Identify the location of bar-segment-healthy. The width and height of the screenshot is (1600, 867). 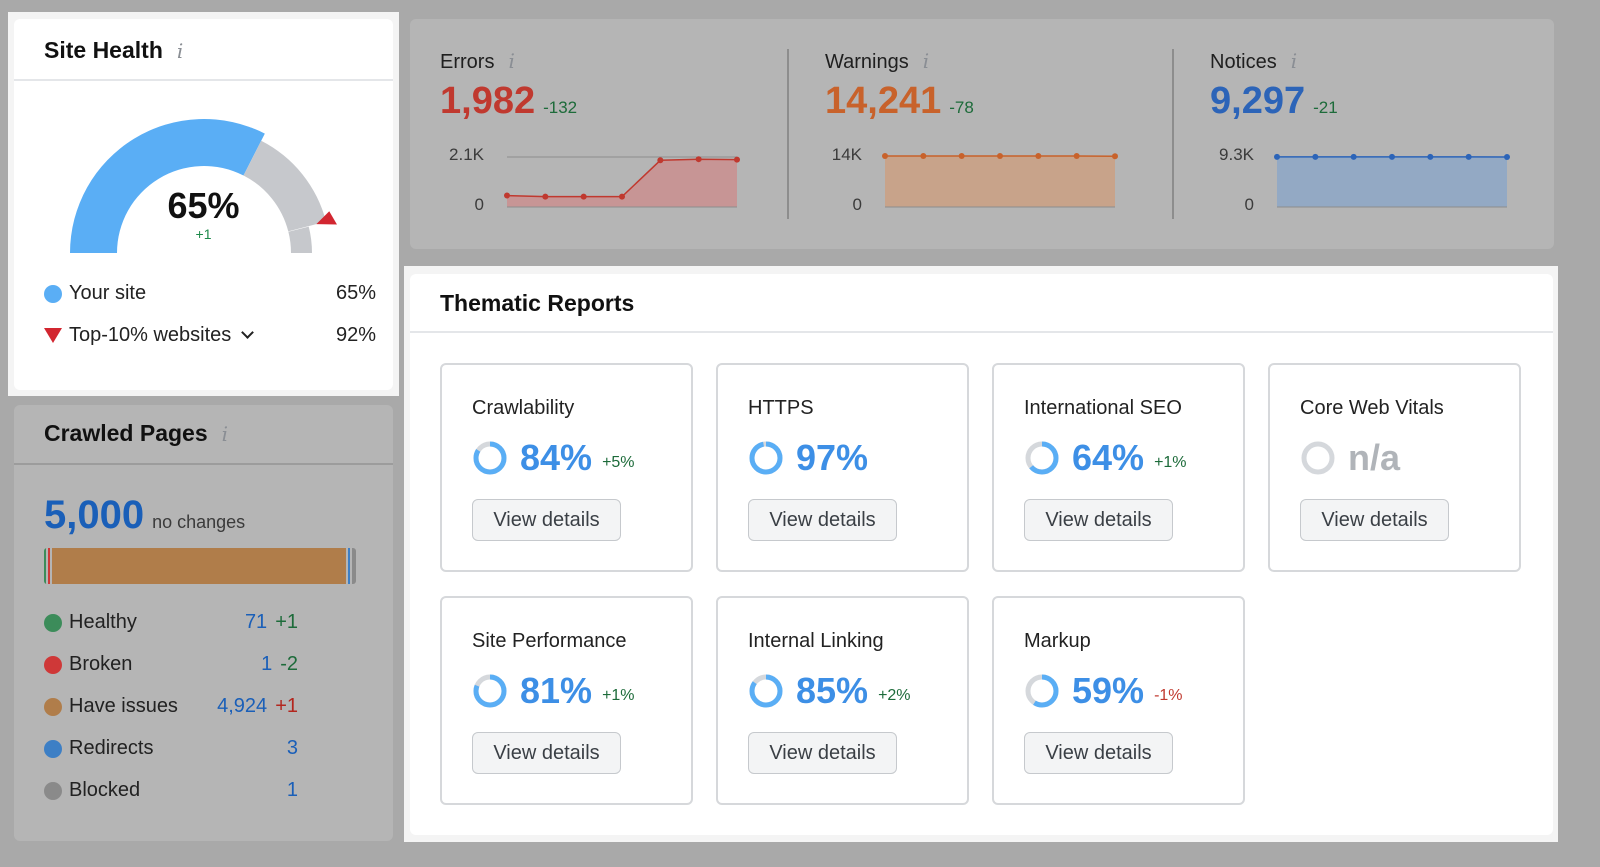
(46, 566).